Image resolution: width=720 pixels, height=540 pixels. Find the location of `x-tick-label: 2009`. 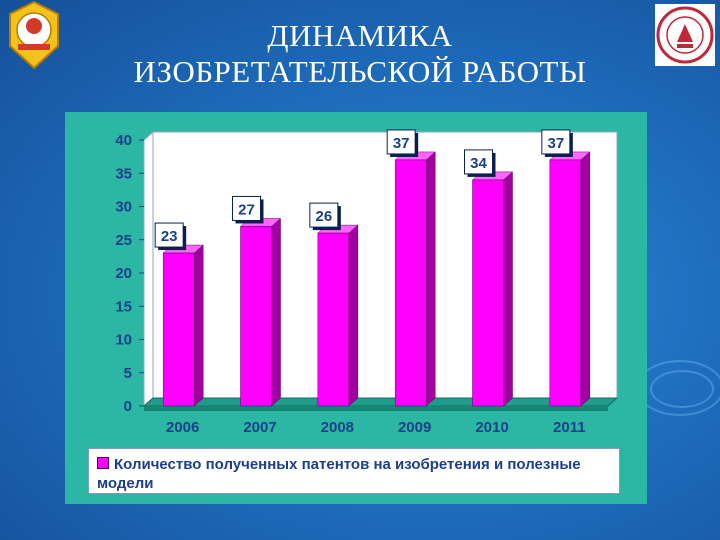

x-tick-label: 2009 is located at coordinates (414, 427).